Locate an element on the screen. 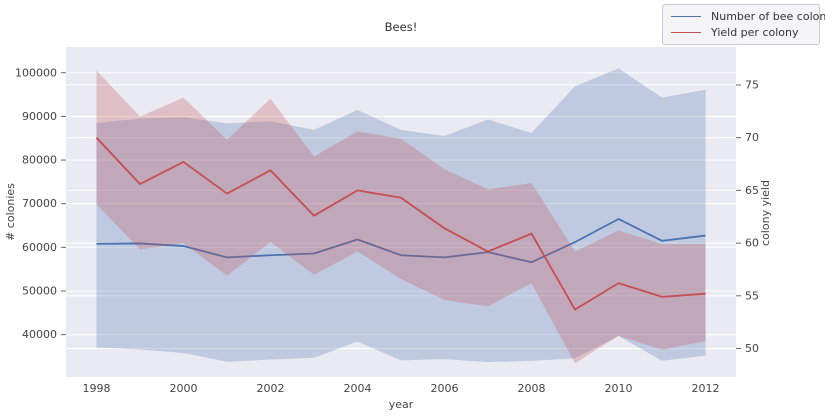 This screenshot has width=825, height=420. y-tick-label-left: 100000 is located at coordinates (36, 72).